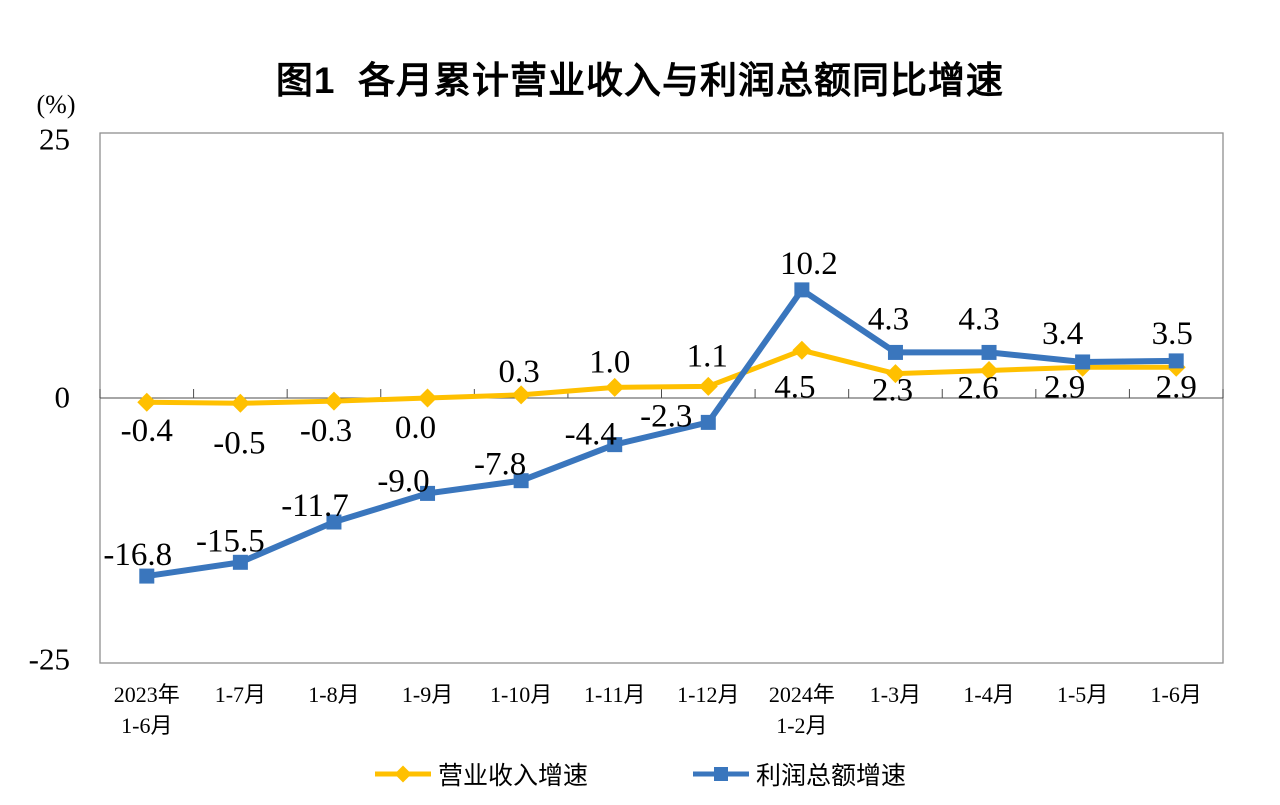 This screenshot has width=1280, height=805. Describe the element at coordinates (615, 694) in the screenshot. I see `x-axis-label: 1-11月` at that location.